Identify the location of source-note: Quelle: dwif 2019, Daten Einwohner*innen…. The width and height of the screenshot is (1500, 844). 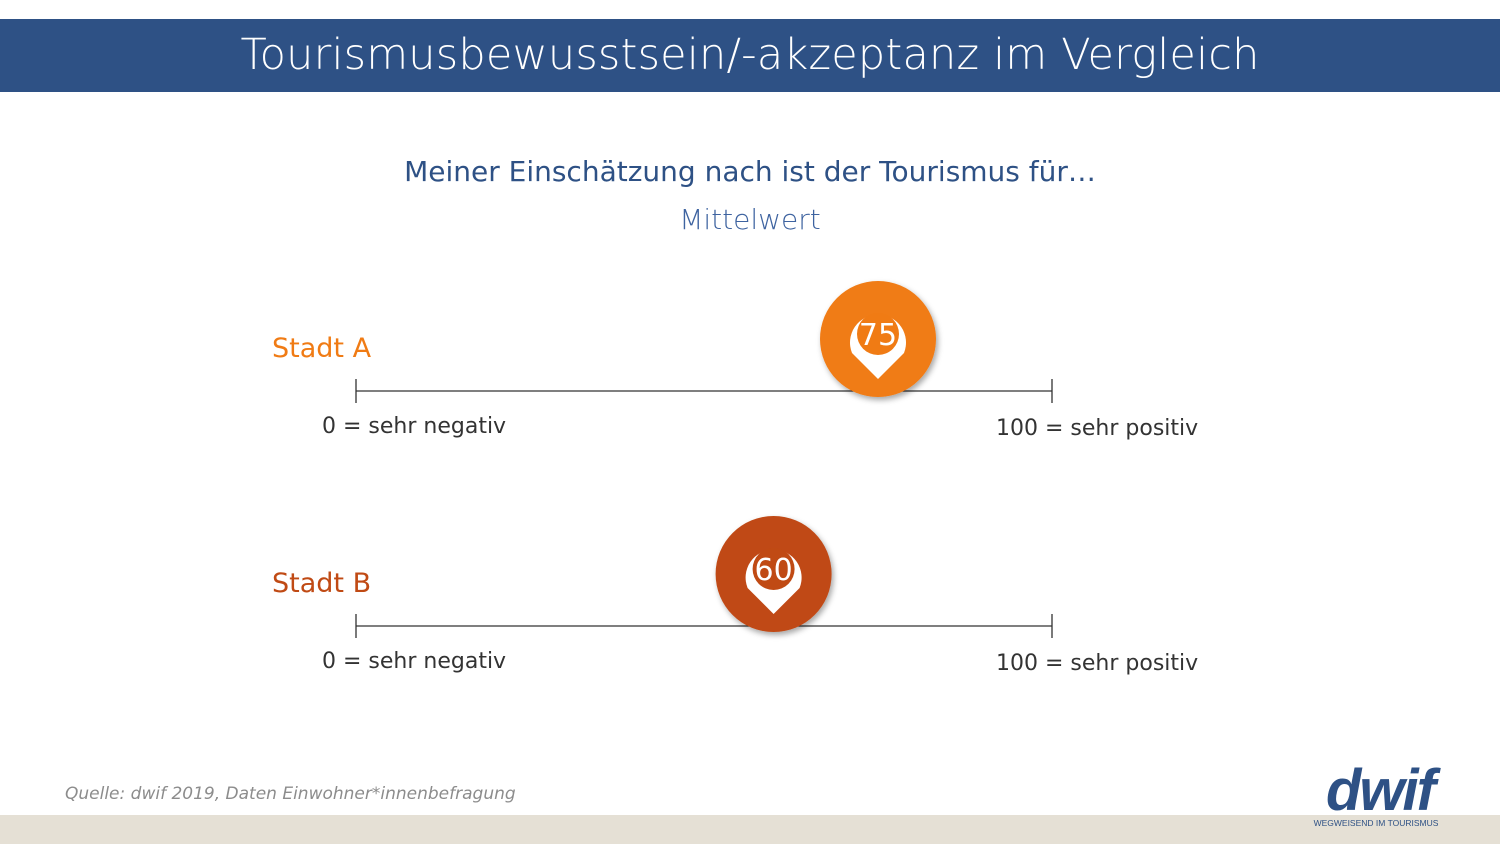
(290, 794).